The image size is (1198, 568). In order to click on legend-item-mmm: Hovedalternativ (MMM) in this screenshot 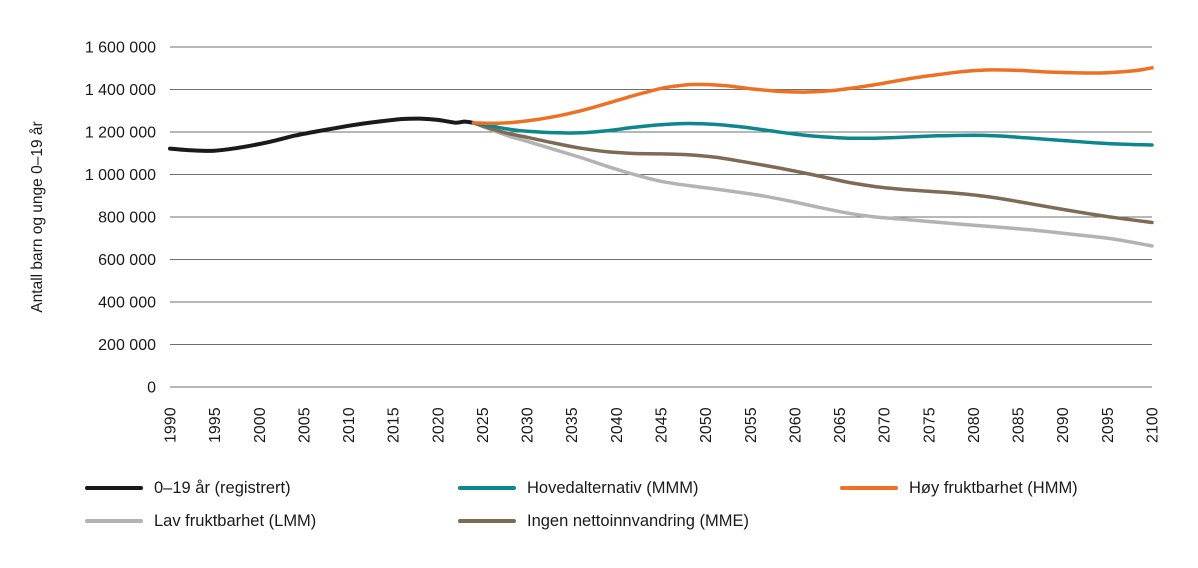, I will do `click(578, 488)`.